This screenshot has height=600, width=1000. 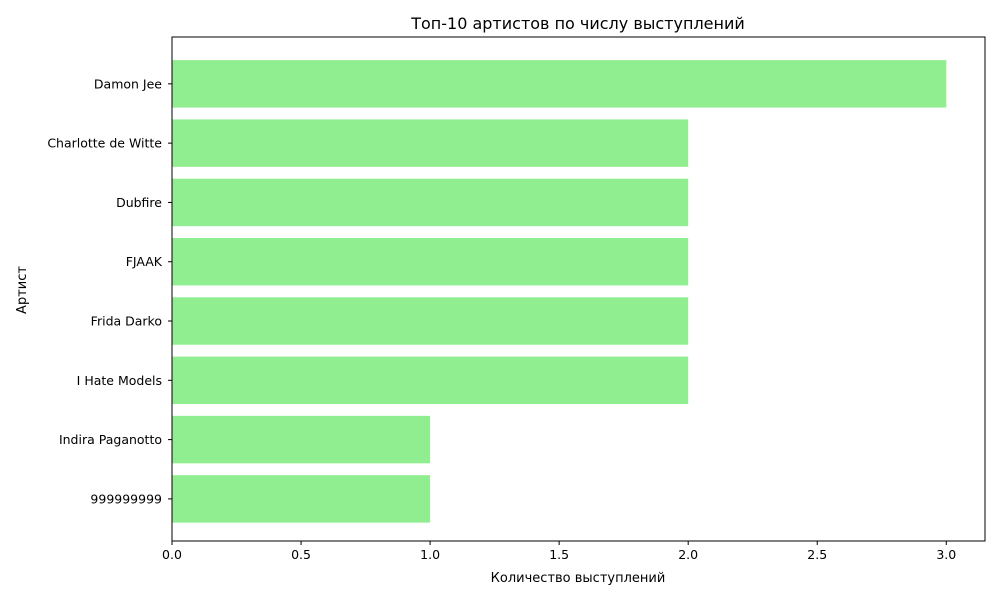 I want to click on x-tick-label: 1.5, so click(x=559, y=554).